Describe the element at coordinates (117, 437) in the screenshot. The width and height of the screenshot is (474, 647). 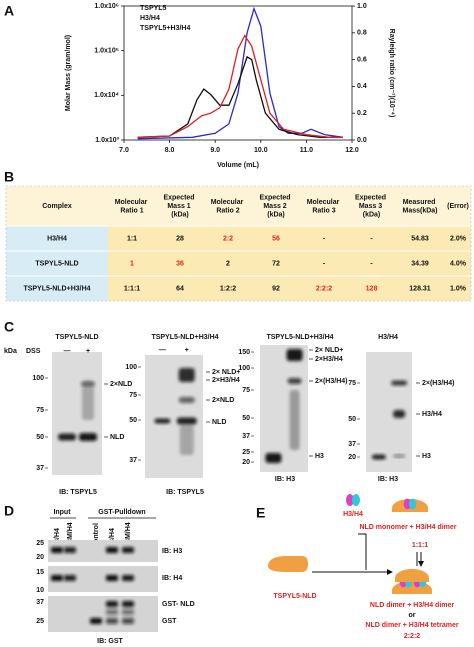
I see `band-annotation: NLD` at that location.